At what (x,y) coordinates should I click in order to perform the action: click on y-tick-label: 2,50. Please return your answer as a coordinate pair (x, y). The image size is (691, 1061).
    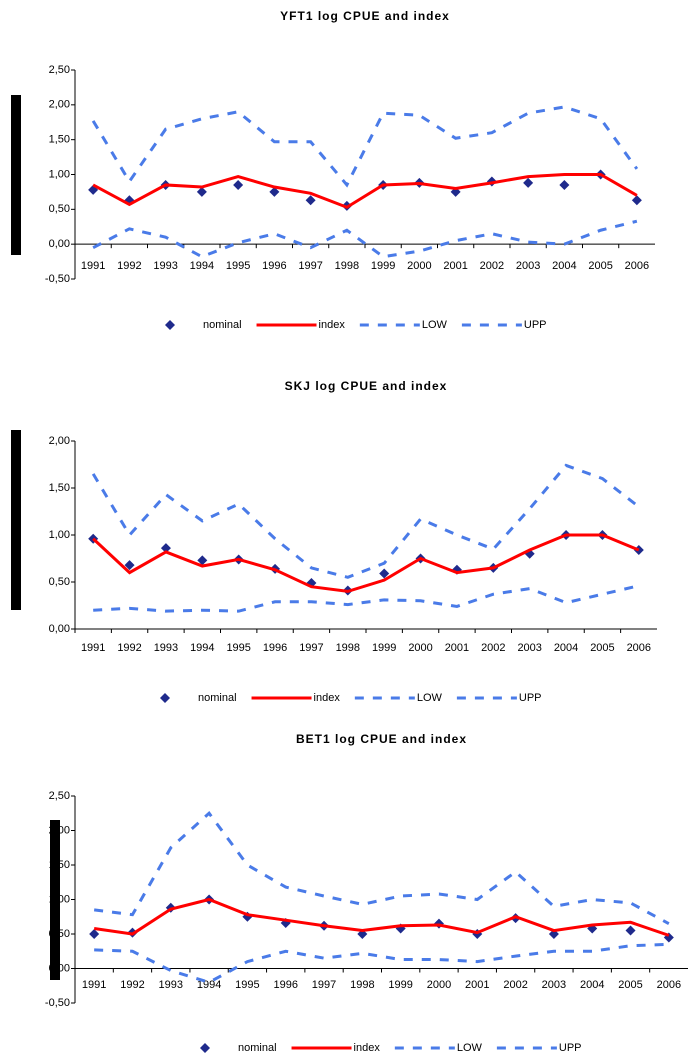
    Looking at the image, I should click on (59, 70).